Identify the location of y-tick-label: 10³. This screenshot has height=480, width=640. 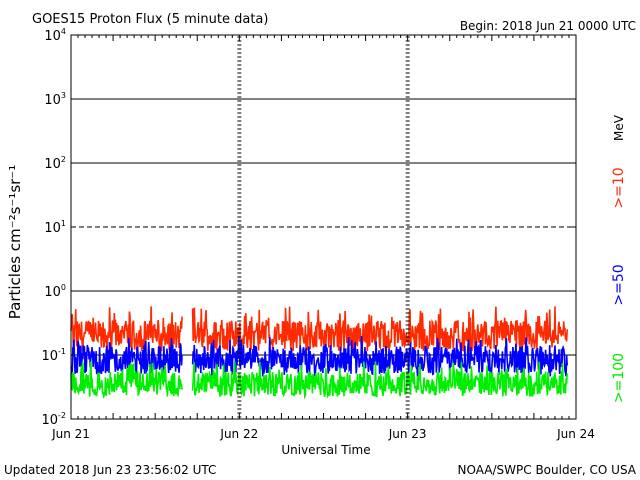
(55, 99).